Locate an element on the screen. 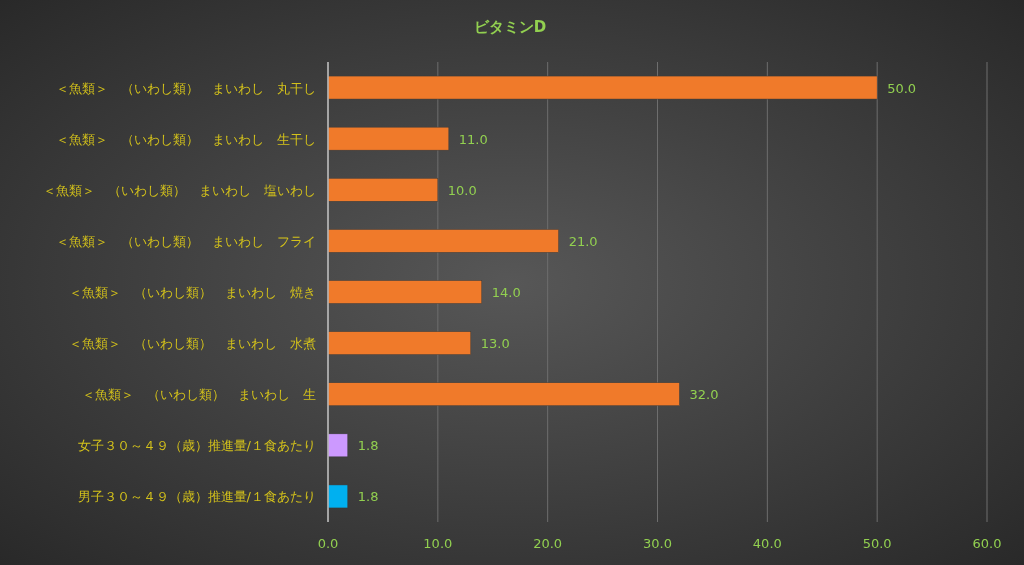 Image resolution: width=1024 pixels, height=565 pixels. data-label: 10.0 is located at coordinates (462, 190).